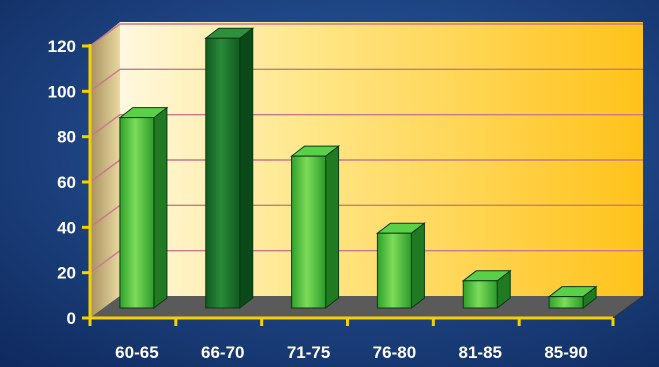 This screenshot has width=659, height=367. I want to click on x-tick-label: 71-75, so click(308, 352).